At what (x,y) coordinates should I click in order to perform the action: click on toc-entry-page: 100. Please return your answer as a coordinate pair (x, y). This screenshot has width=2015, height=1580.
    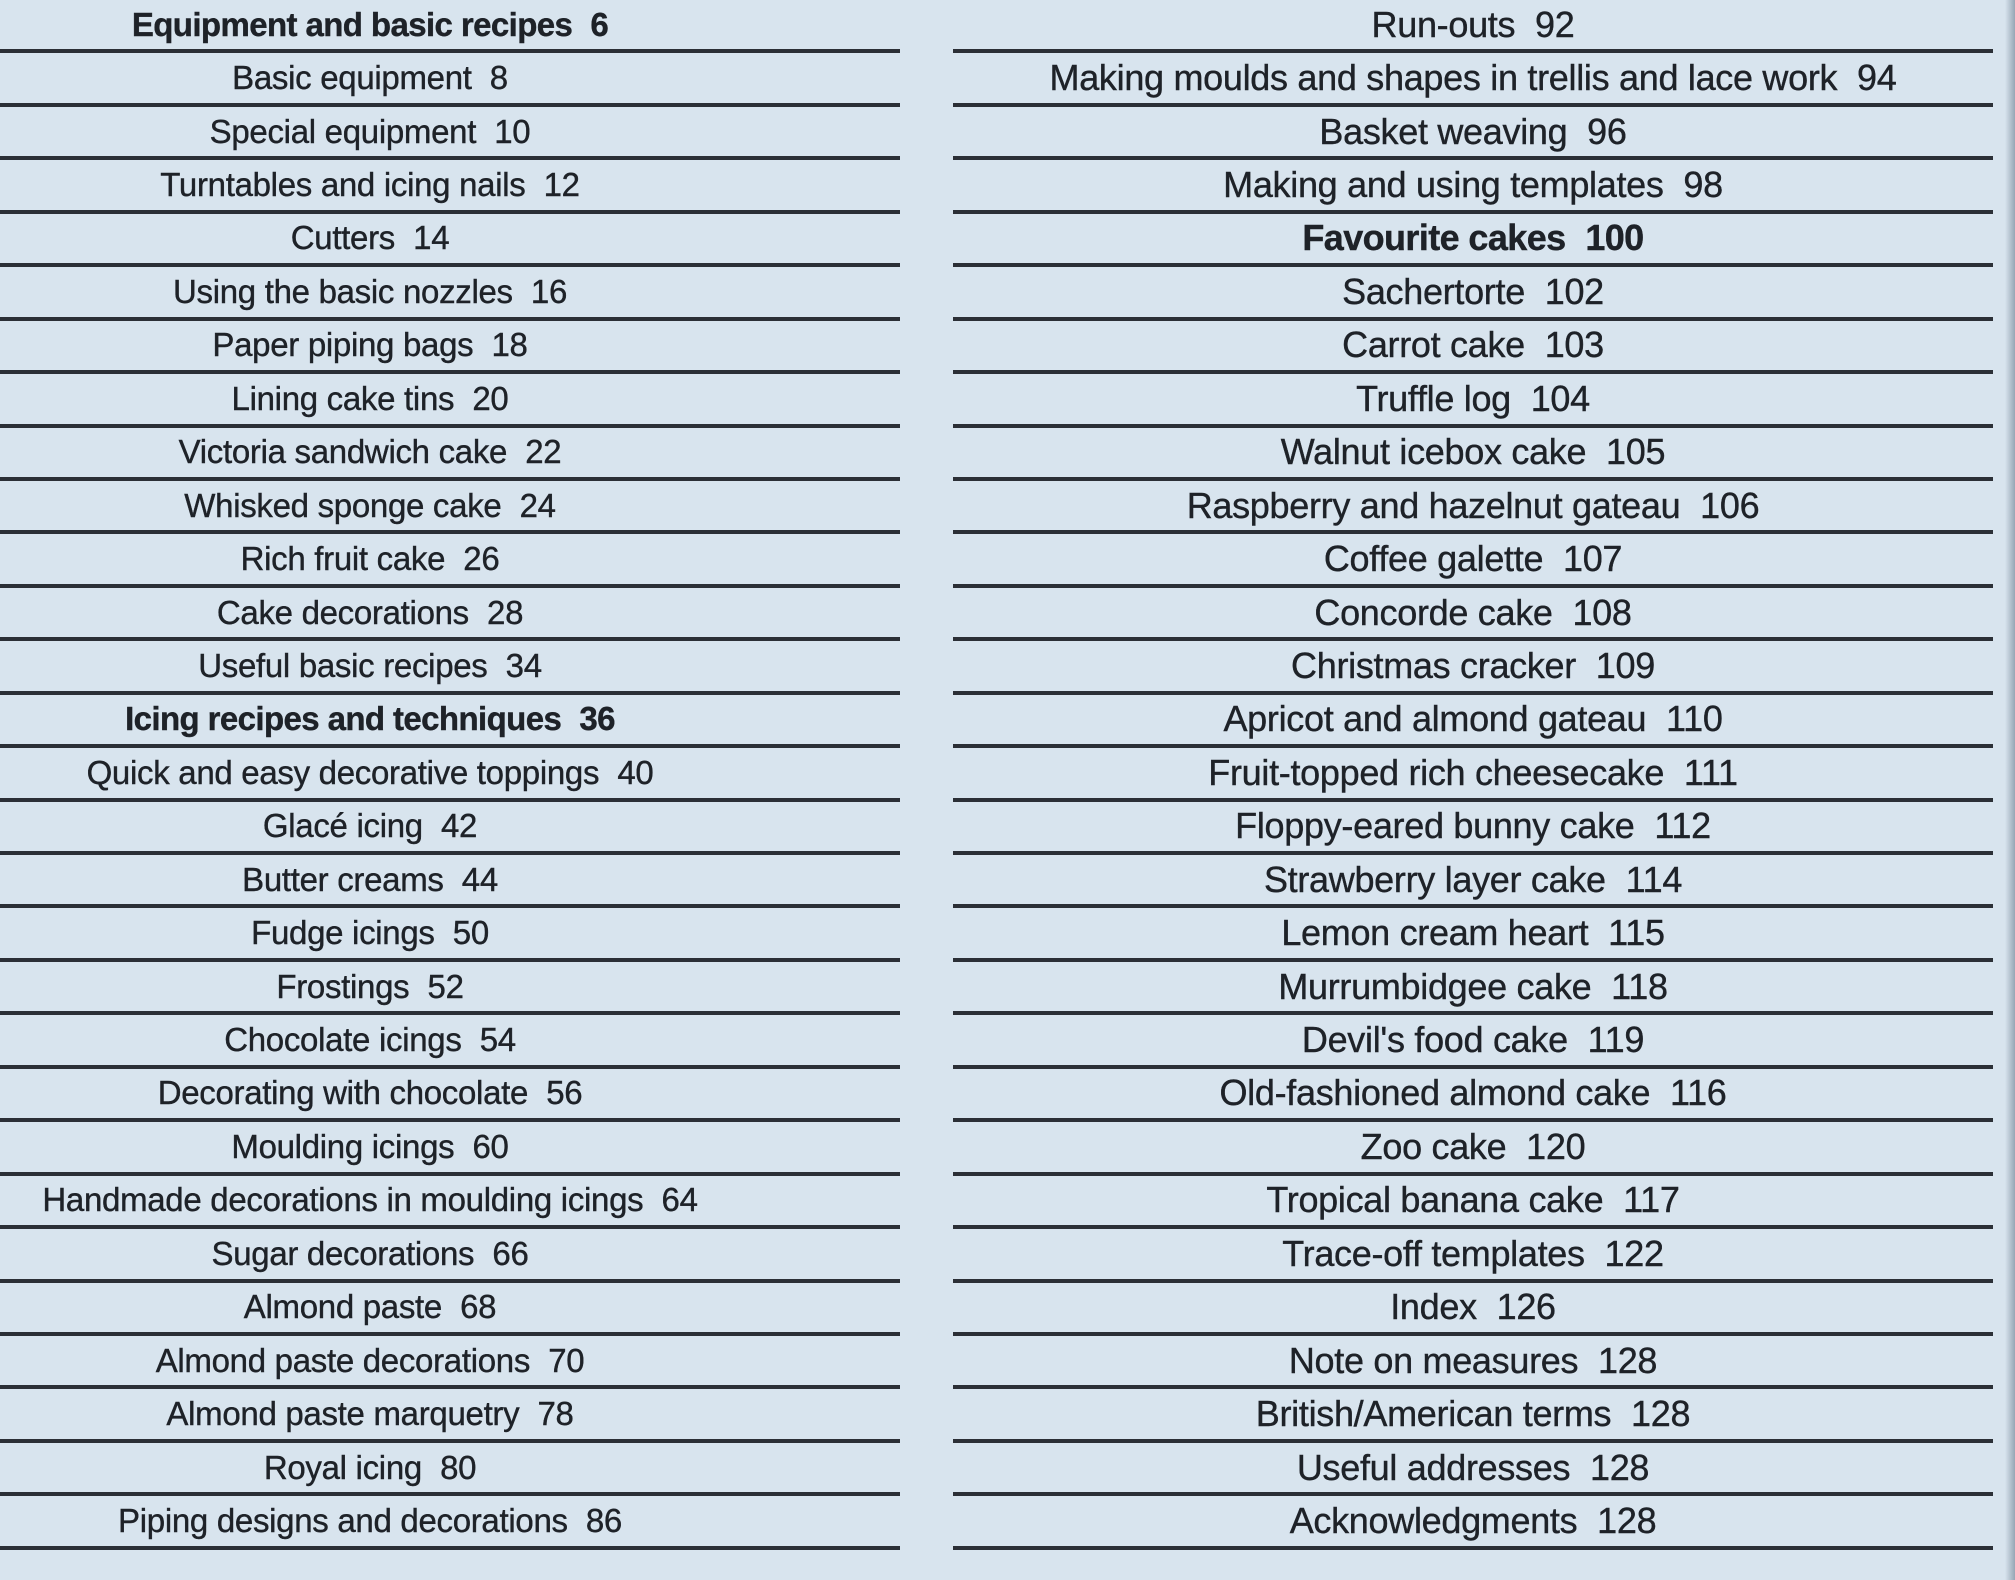
    Looking at the image, I should click on (1614, 238).